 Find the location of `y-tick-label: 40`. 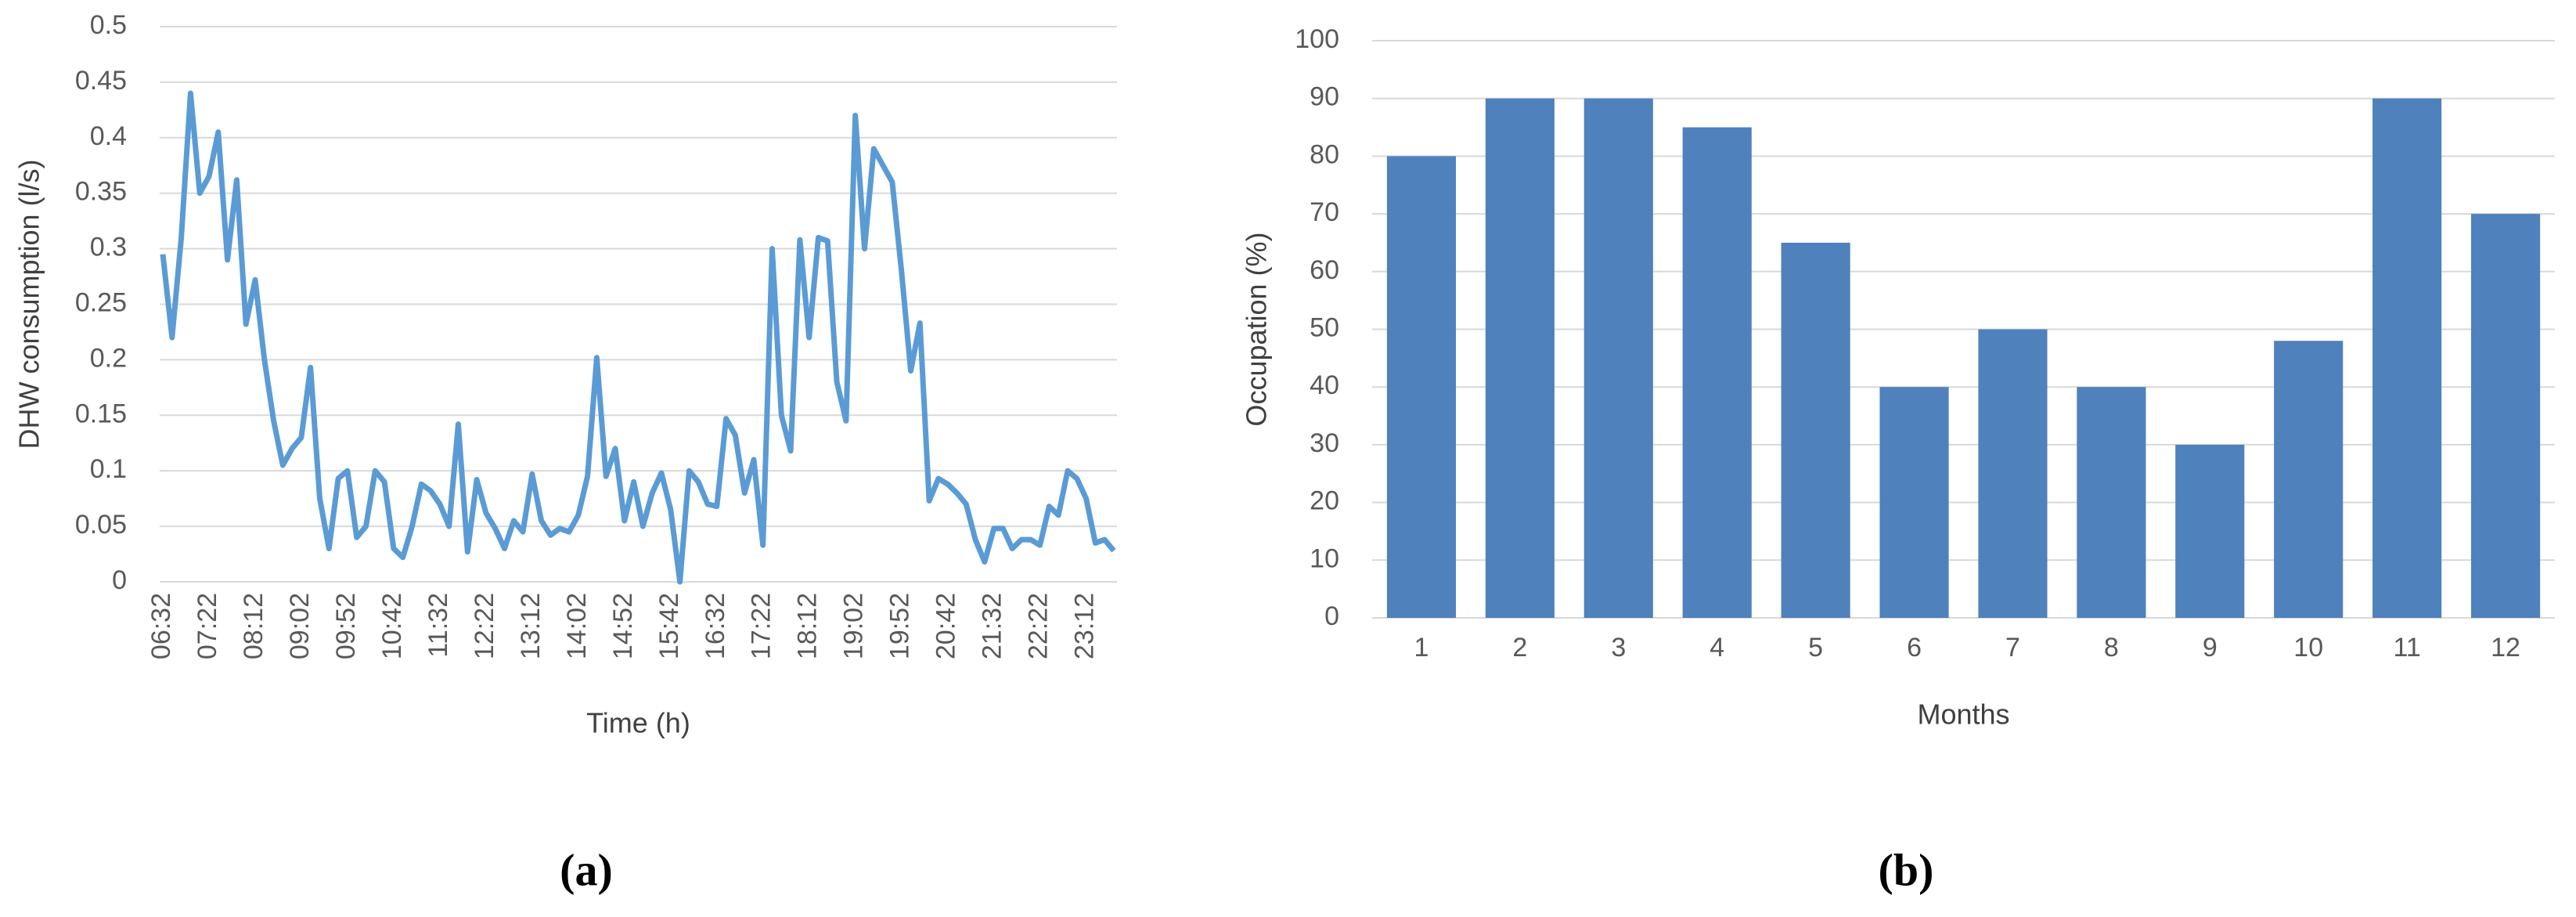

y-tick-label: 40 is located at coordinates (1324, 385).